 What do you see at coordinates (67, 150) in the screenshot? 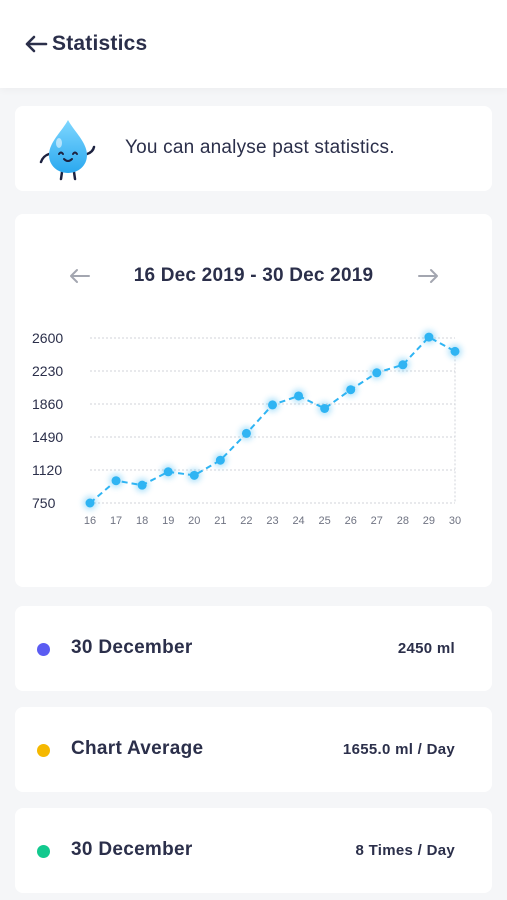
I see `water-drop-mascot-icon` at bounding box center [67, 150].